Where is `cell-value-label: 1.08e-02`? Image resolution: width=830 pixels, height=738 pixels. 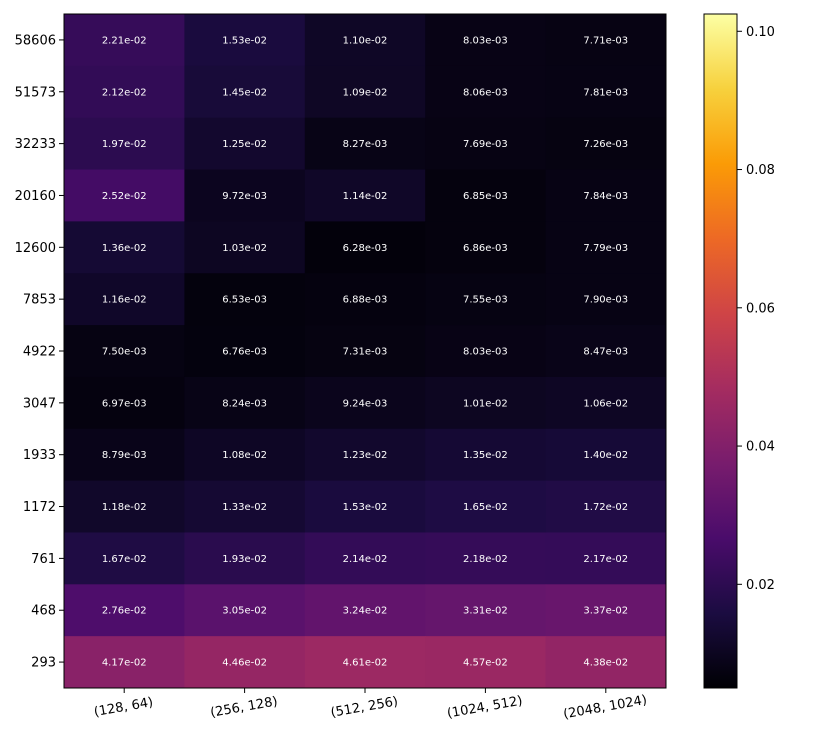
cell-value-label: 1.08e-02 is located at coordinates (244, 455).